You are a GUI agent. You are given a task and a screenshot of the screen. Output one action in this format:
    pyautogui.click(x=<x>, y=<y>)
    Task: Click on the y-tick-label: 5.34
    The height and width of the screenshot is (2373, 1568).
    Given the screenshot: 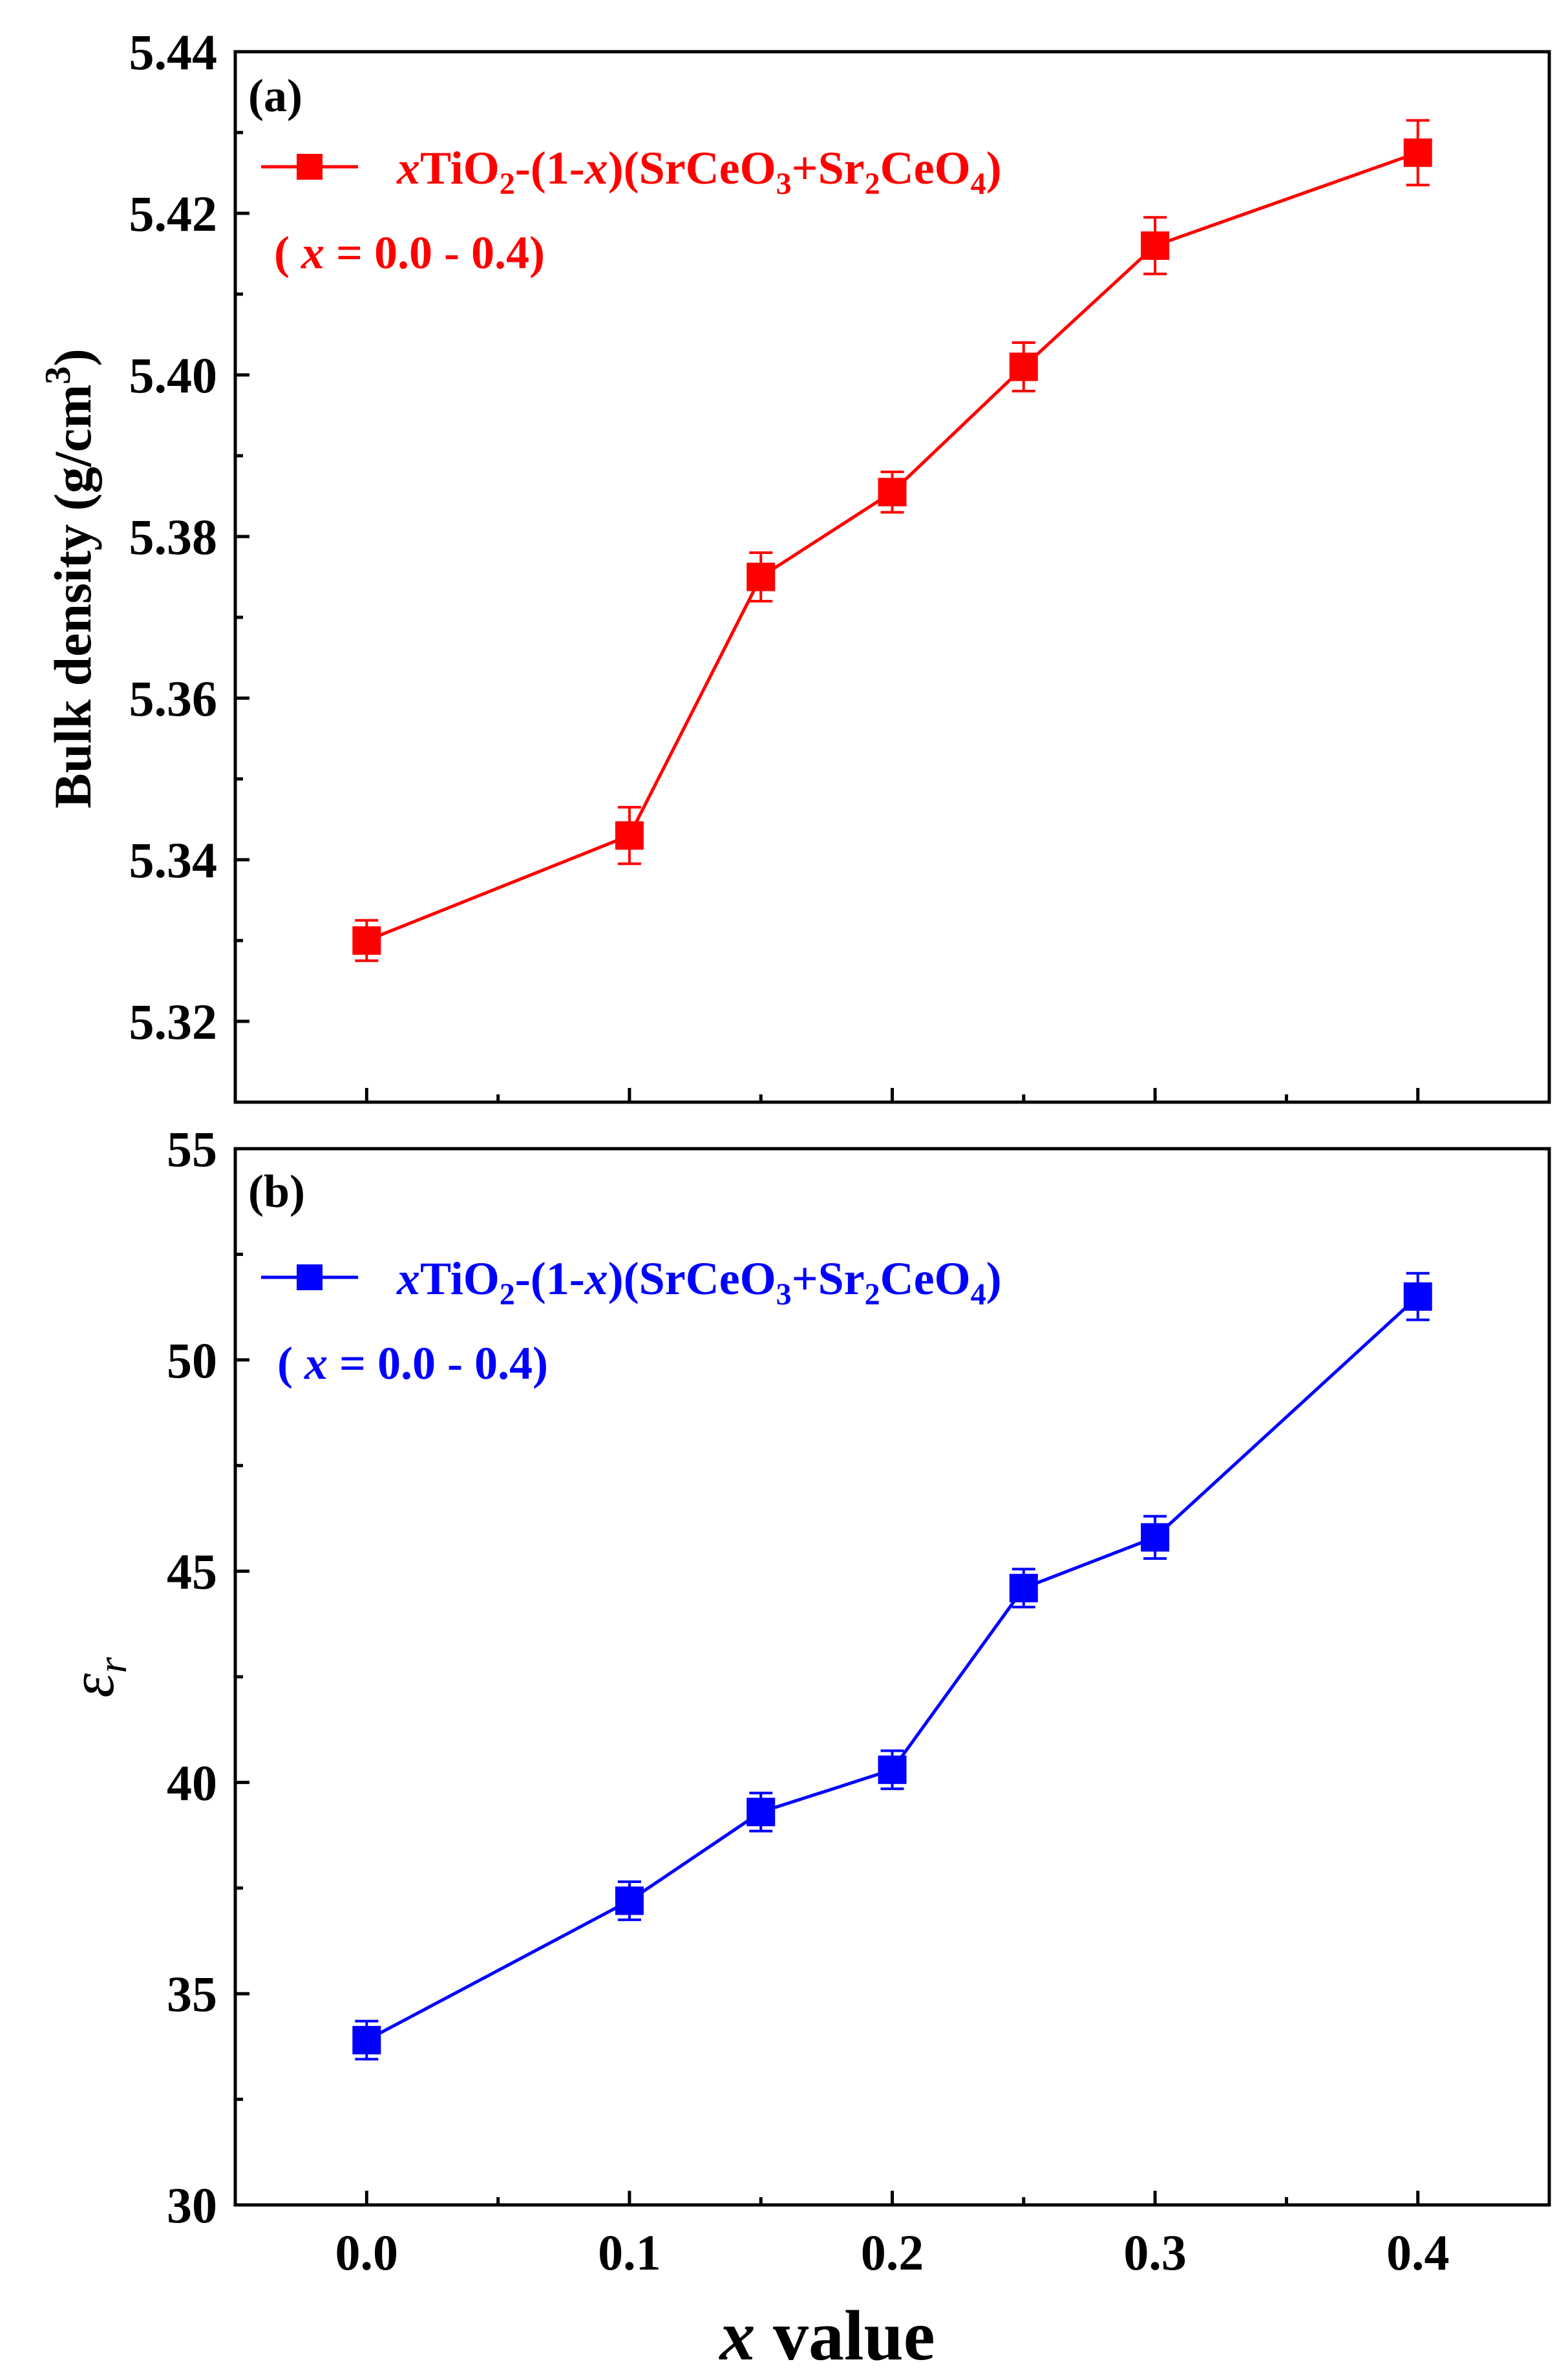 What is the action you would take?
    pyautogui.click(x=173, y=860)
    